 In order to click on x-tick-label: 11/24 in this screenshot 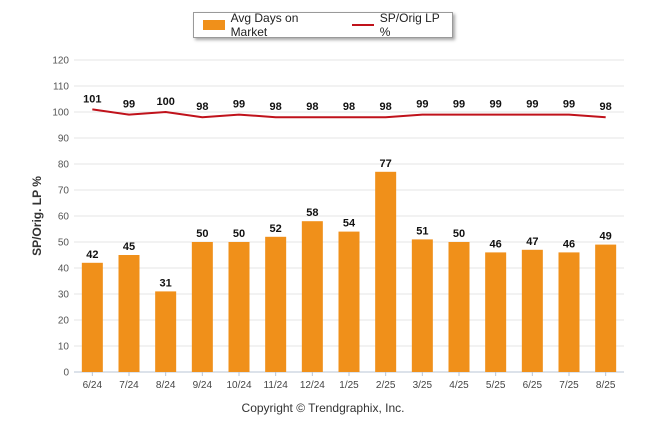, I will do `click(276, 385)`.